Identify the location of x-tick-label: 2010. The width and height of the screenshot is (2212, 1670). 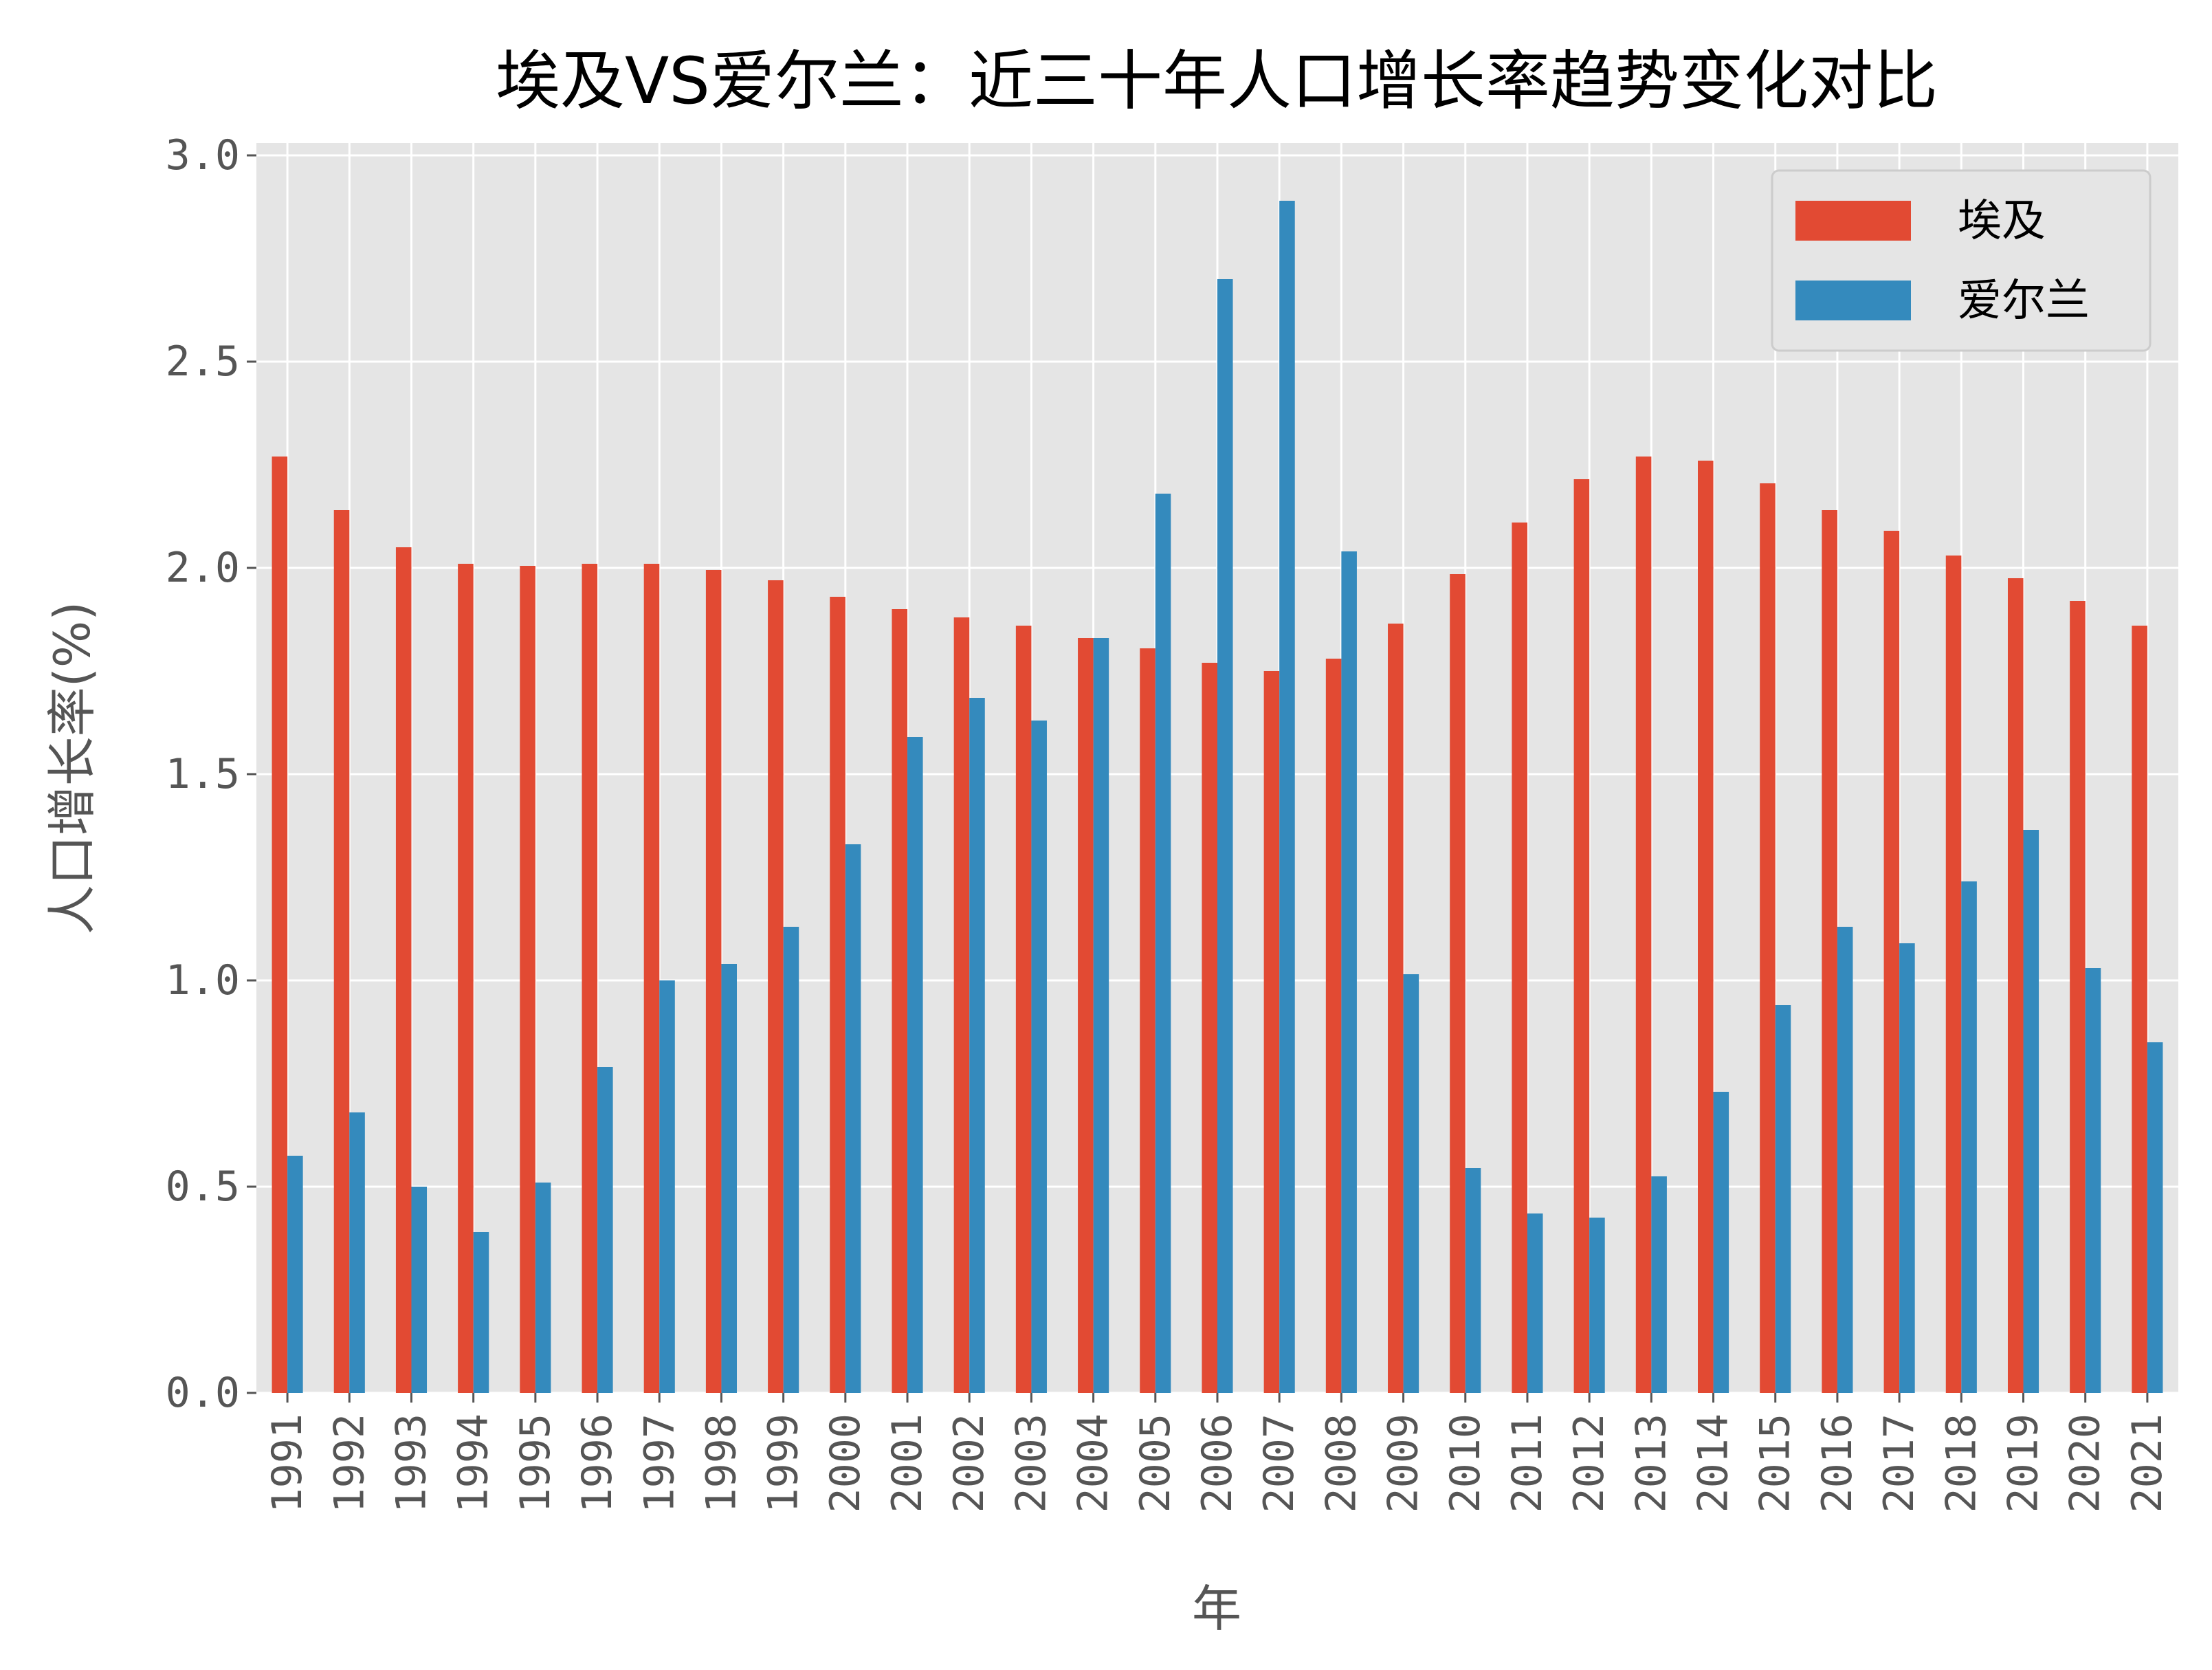
(1465, 1463).